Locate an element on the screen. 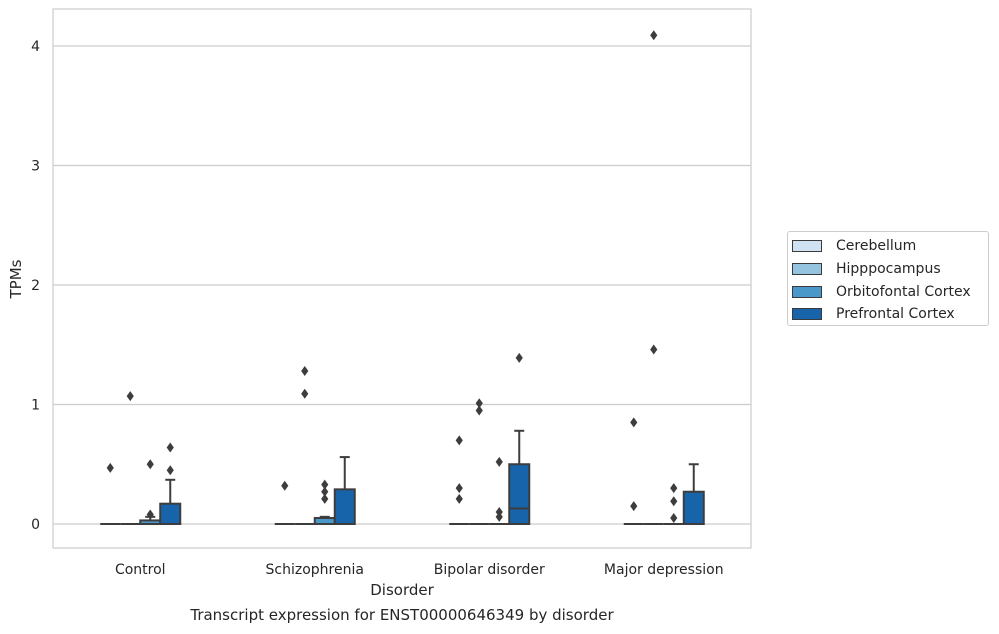  legend-label: Orbitofontal Cortex is located at coordinates (903, 291).